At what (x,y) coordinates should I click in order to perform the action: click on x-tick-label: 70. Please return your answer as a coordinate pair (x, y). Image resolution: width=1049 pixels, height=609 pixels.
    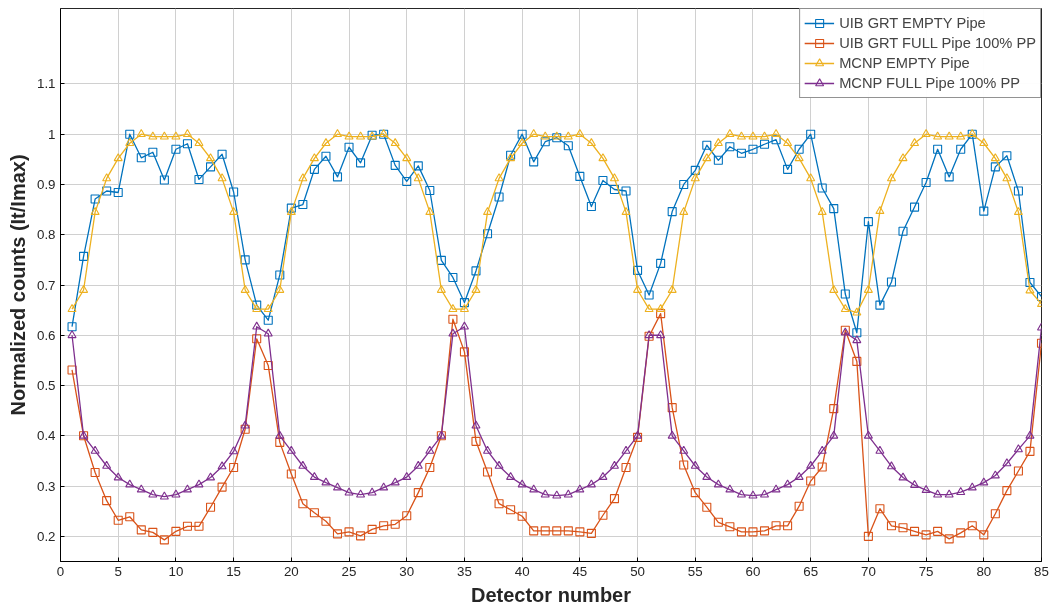
    Looking at the image, I should click on (868, 571).